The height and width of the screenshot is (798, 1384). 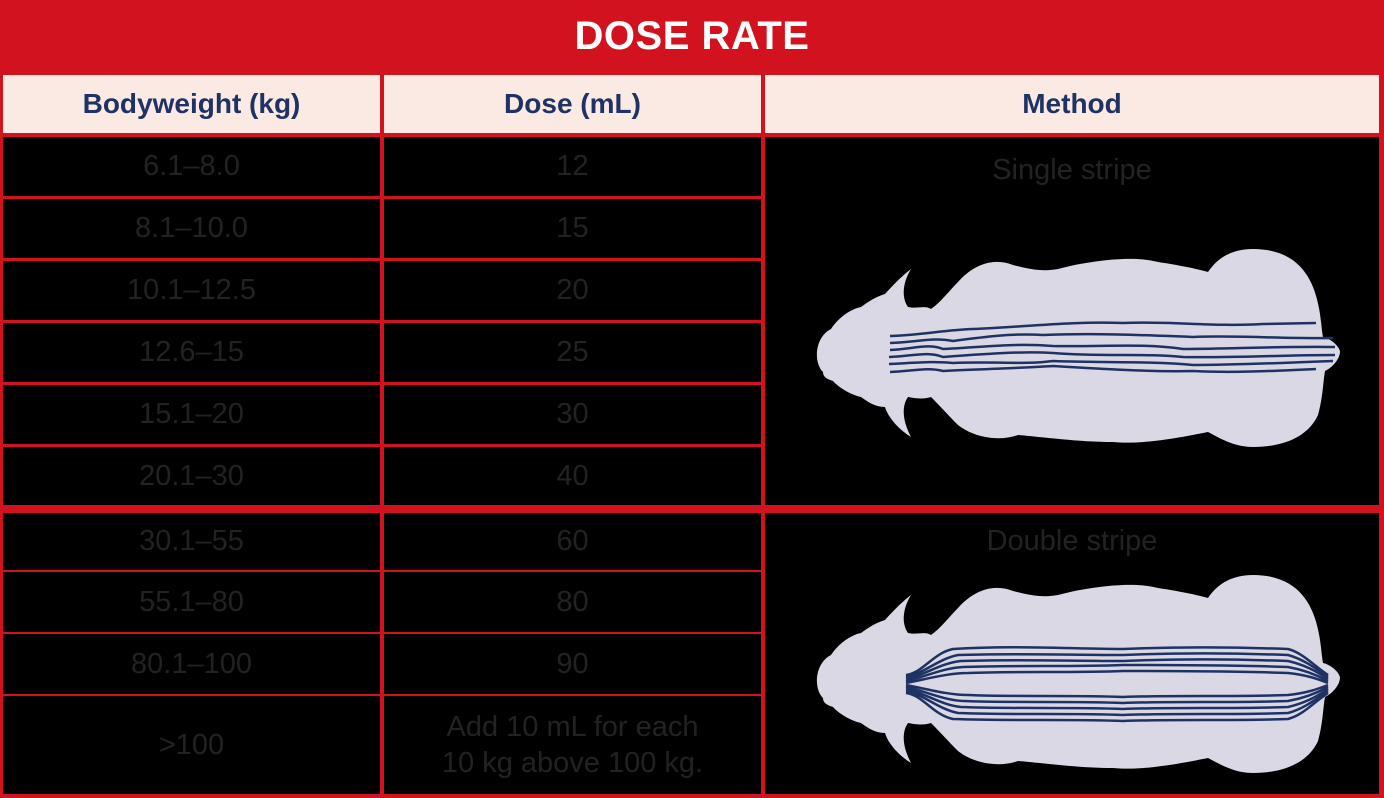 What do you see at coordinates (191, 166) in the screenshot?
I see `bodyweight-cell: 6.1–8.0` at bounding box center [191, 166].